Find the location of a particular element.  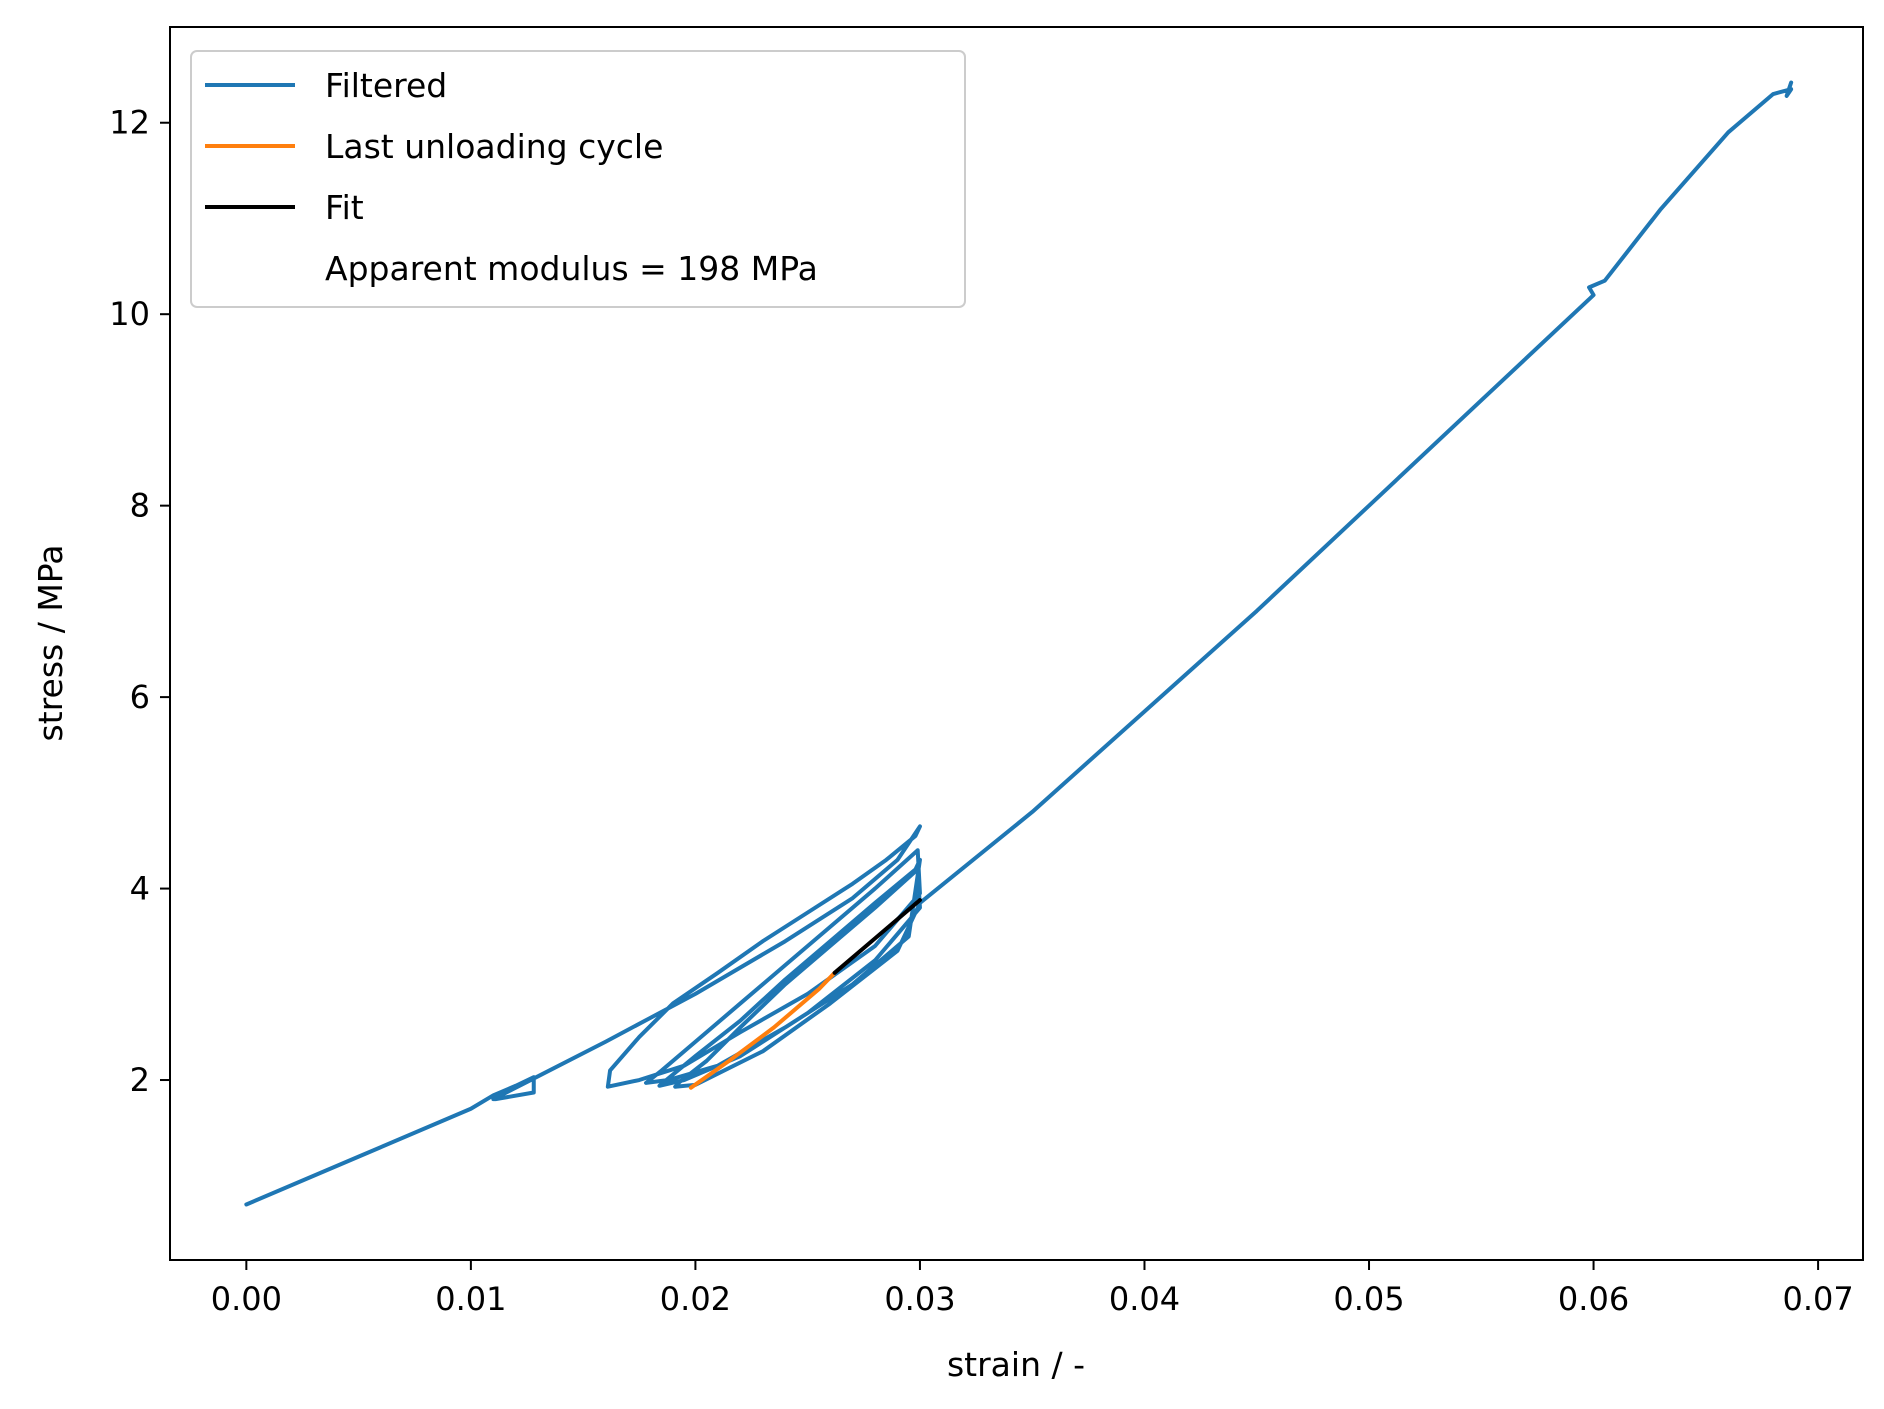

legend-box is located at coordinates (578, 179).